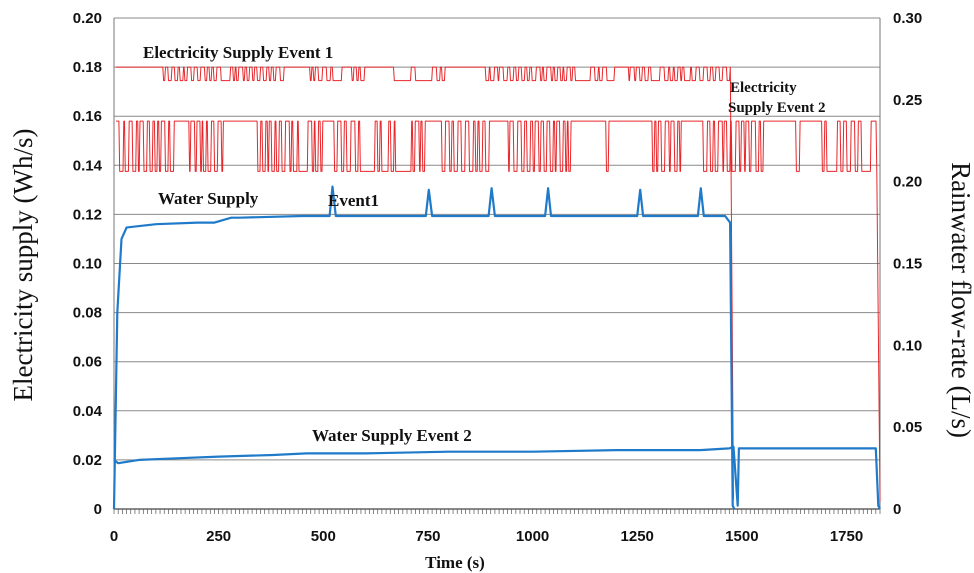  I want to click on y-right-tick-label: 0, so click(897, 509).